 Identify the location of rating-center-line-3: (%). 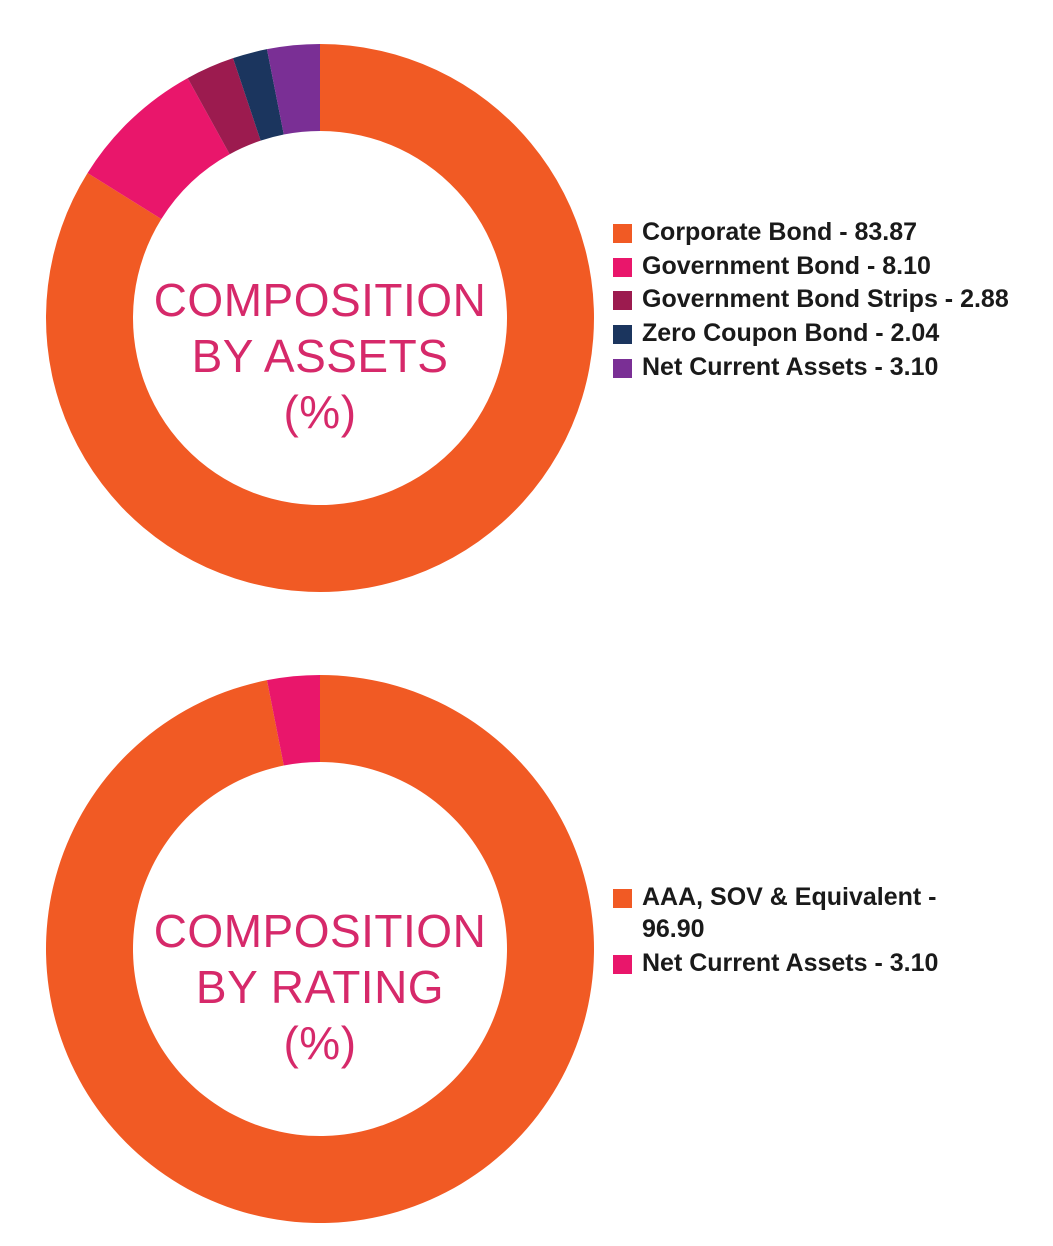
(320, 1043).